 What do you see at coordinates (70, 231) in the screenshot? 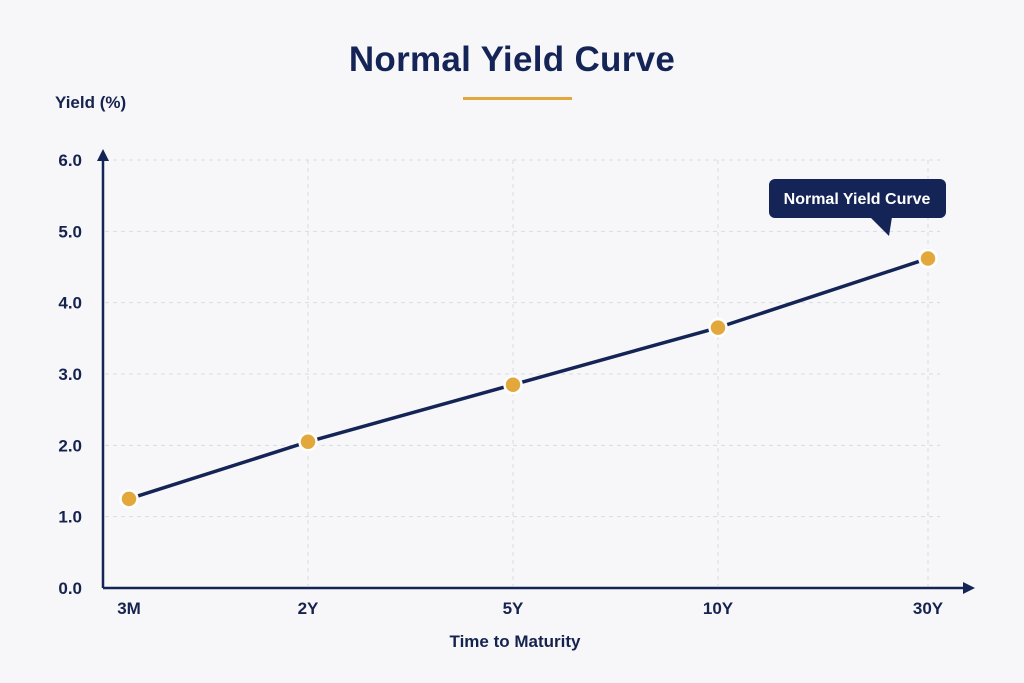
I see `y-tick-label: 5.0` at bounding box center [70, 231].